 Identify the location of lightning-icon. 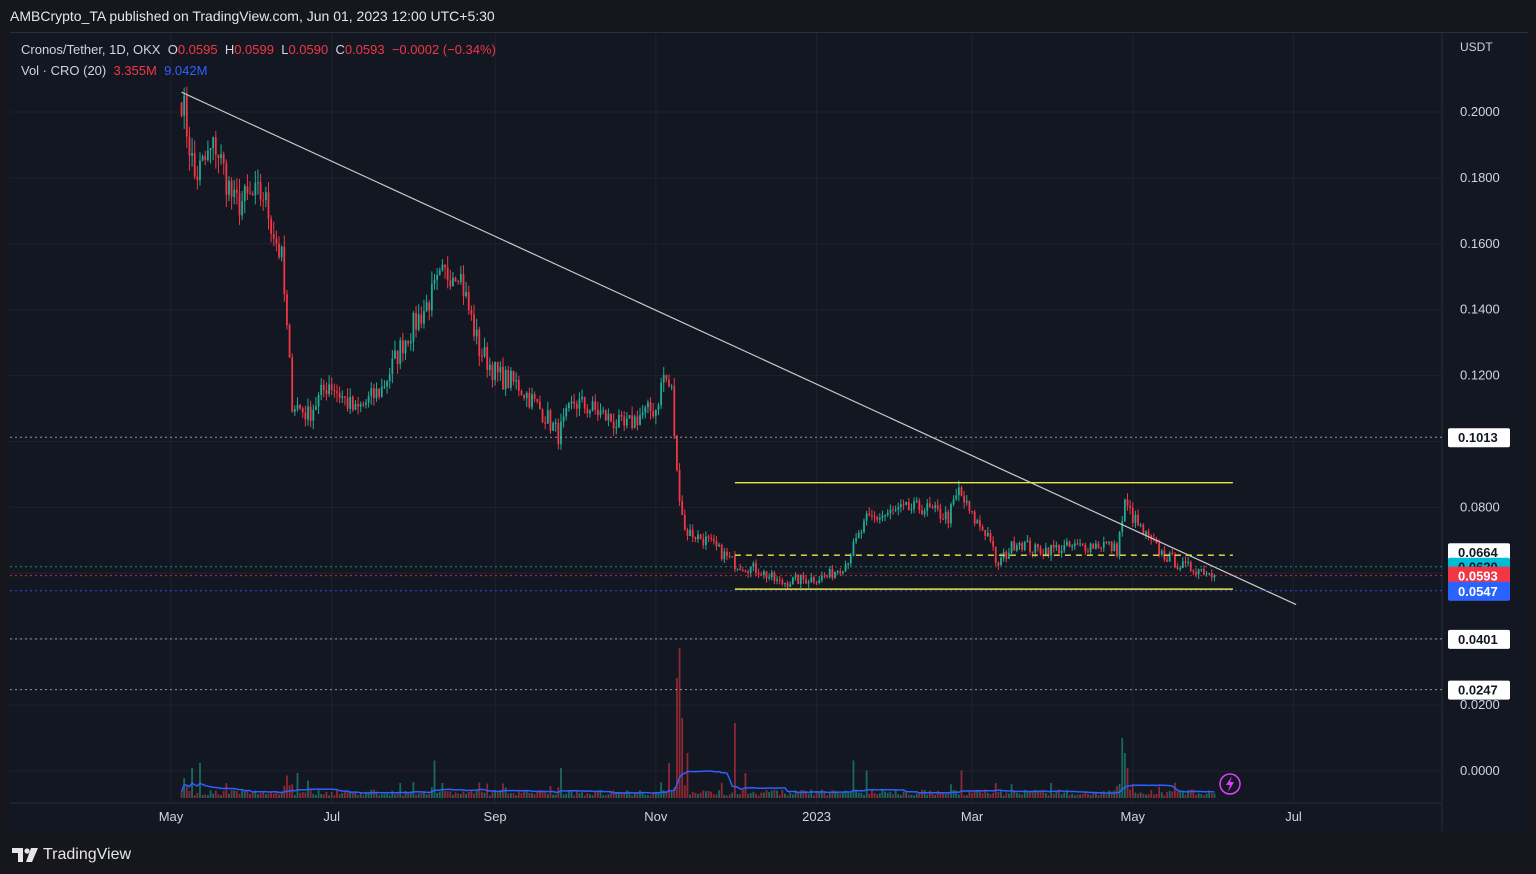
(1230, 784).